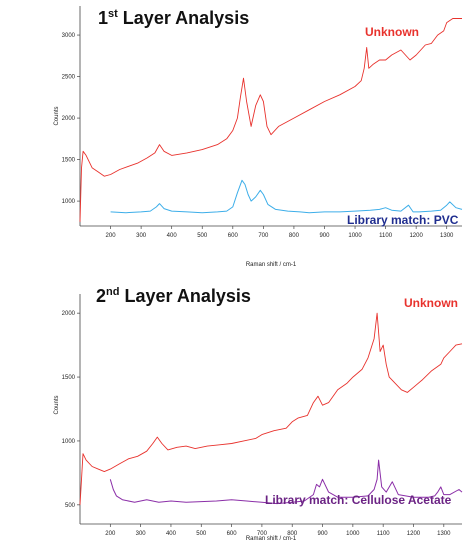 This screenshot has height=547, width=474. I want to click on library-match-label: Library match: PVC, so click(403, 220).